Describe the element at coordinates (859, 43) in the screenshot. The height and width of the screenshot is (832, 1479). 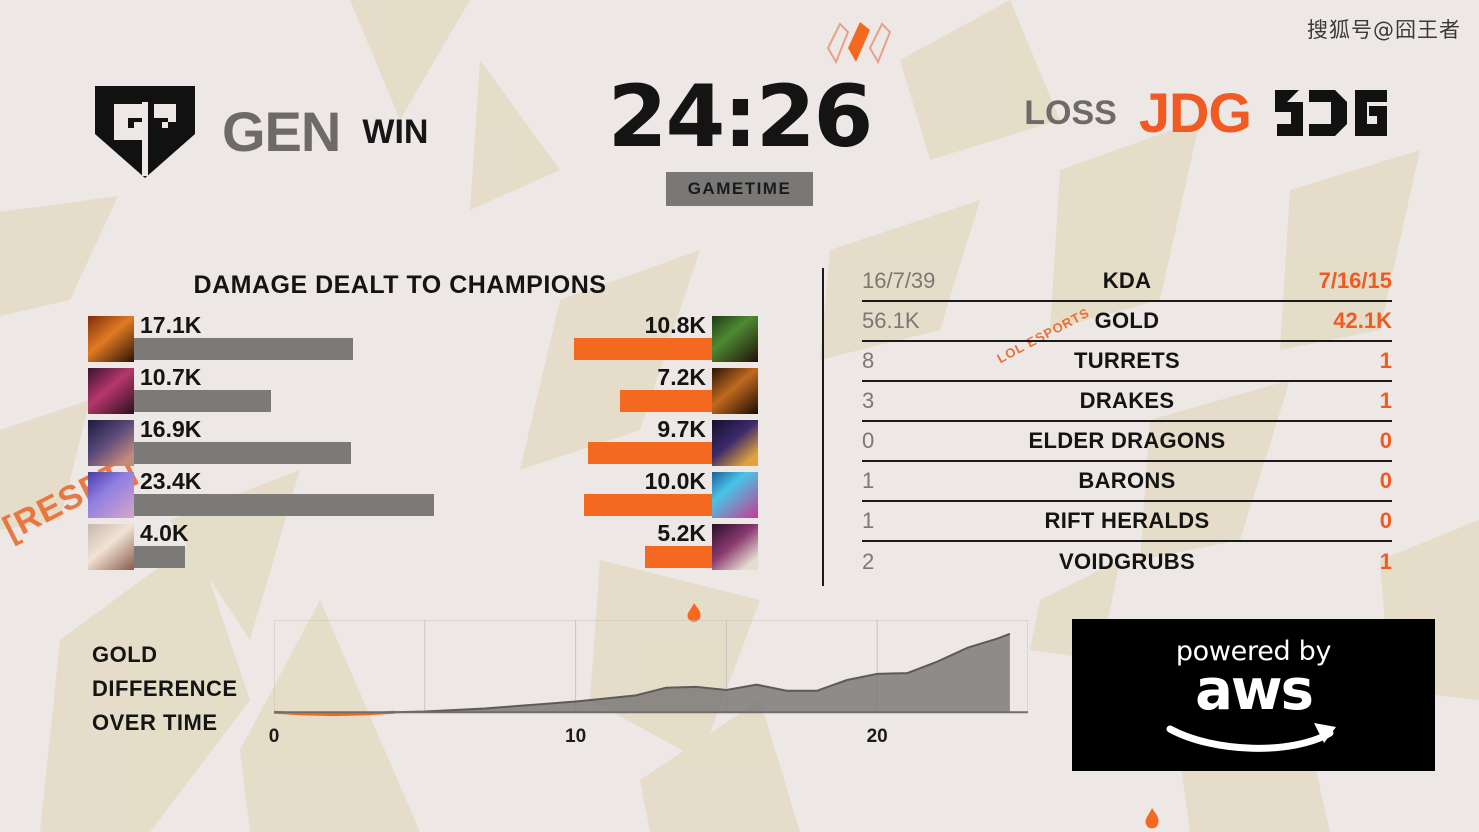
I see `leaf-marks-decoration` at that location.